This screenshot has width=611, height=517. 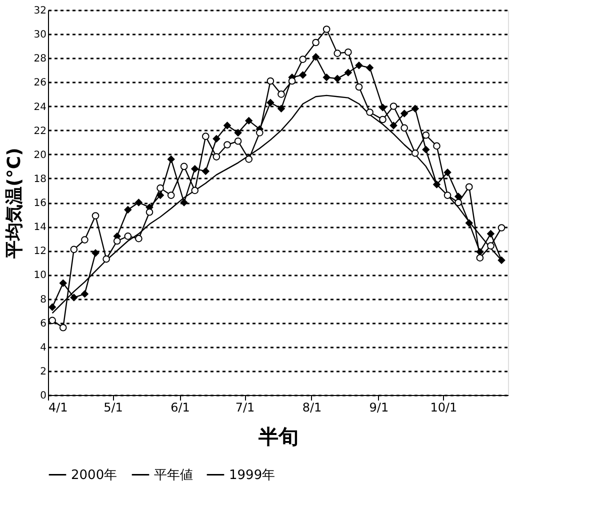 What do you see at coordinates (58, 407) in the screenshot?
I see `x-tick-label: 4/1` at bounding box center [58, 407].